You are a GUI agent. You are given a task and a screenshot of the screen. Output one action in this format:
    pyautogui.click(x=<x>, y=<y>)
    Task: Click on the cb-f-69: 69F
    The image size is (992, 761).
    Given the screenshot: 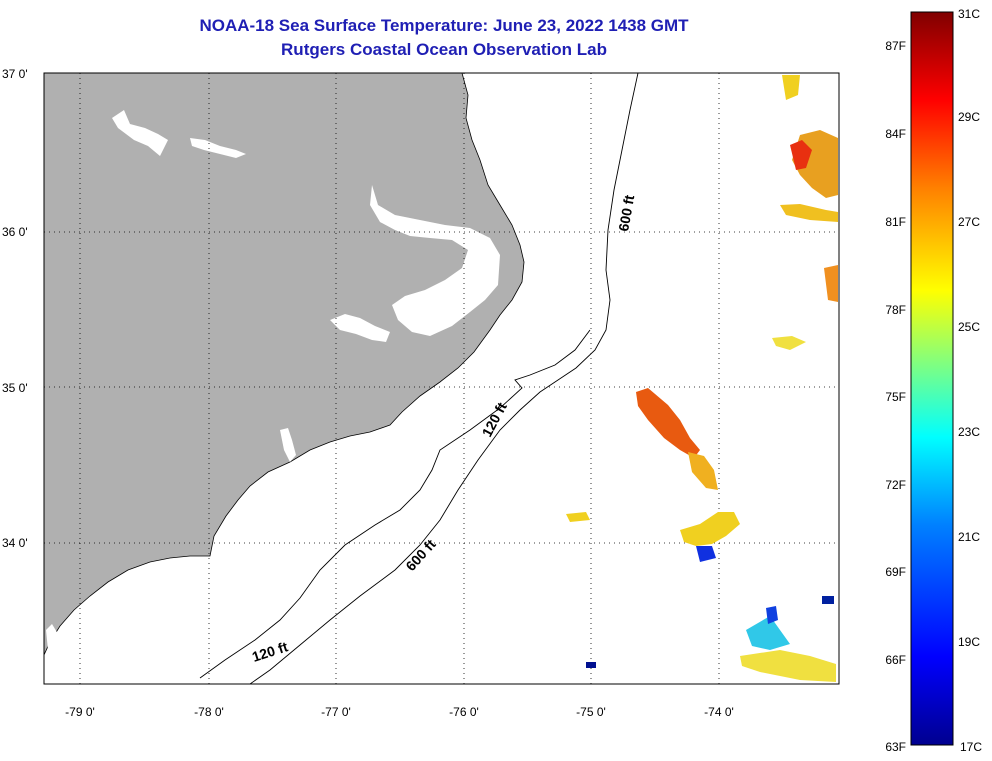 What is the action you would take?
    pyautogui.click(x=895, y=572)
    